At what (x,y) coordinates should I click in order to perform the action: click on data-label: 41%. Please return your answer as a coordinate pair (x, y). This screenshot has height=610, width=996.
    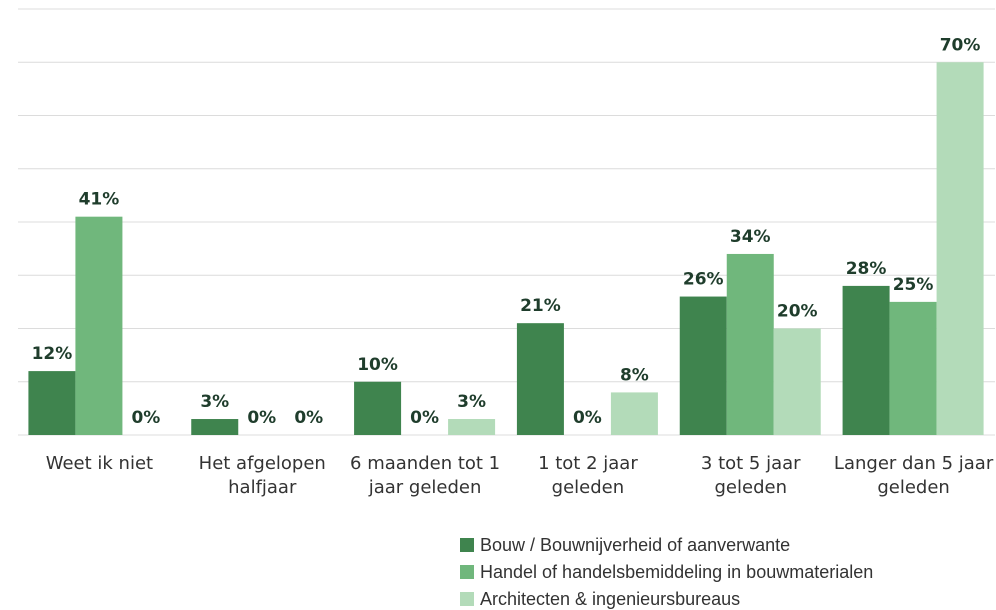
    Looking at the image, I should click on (99, 200).